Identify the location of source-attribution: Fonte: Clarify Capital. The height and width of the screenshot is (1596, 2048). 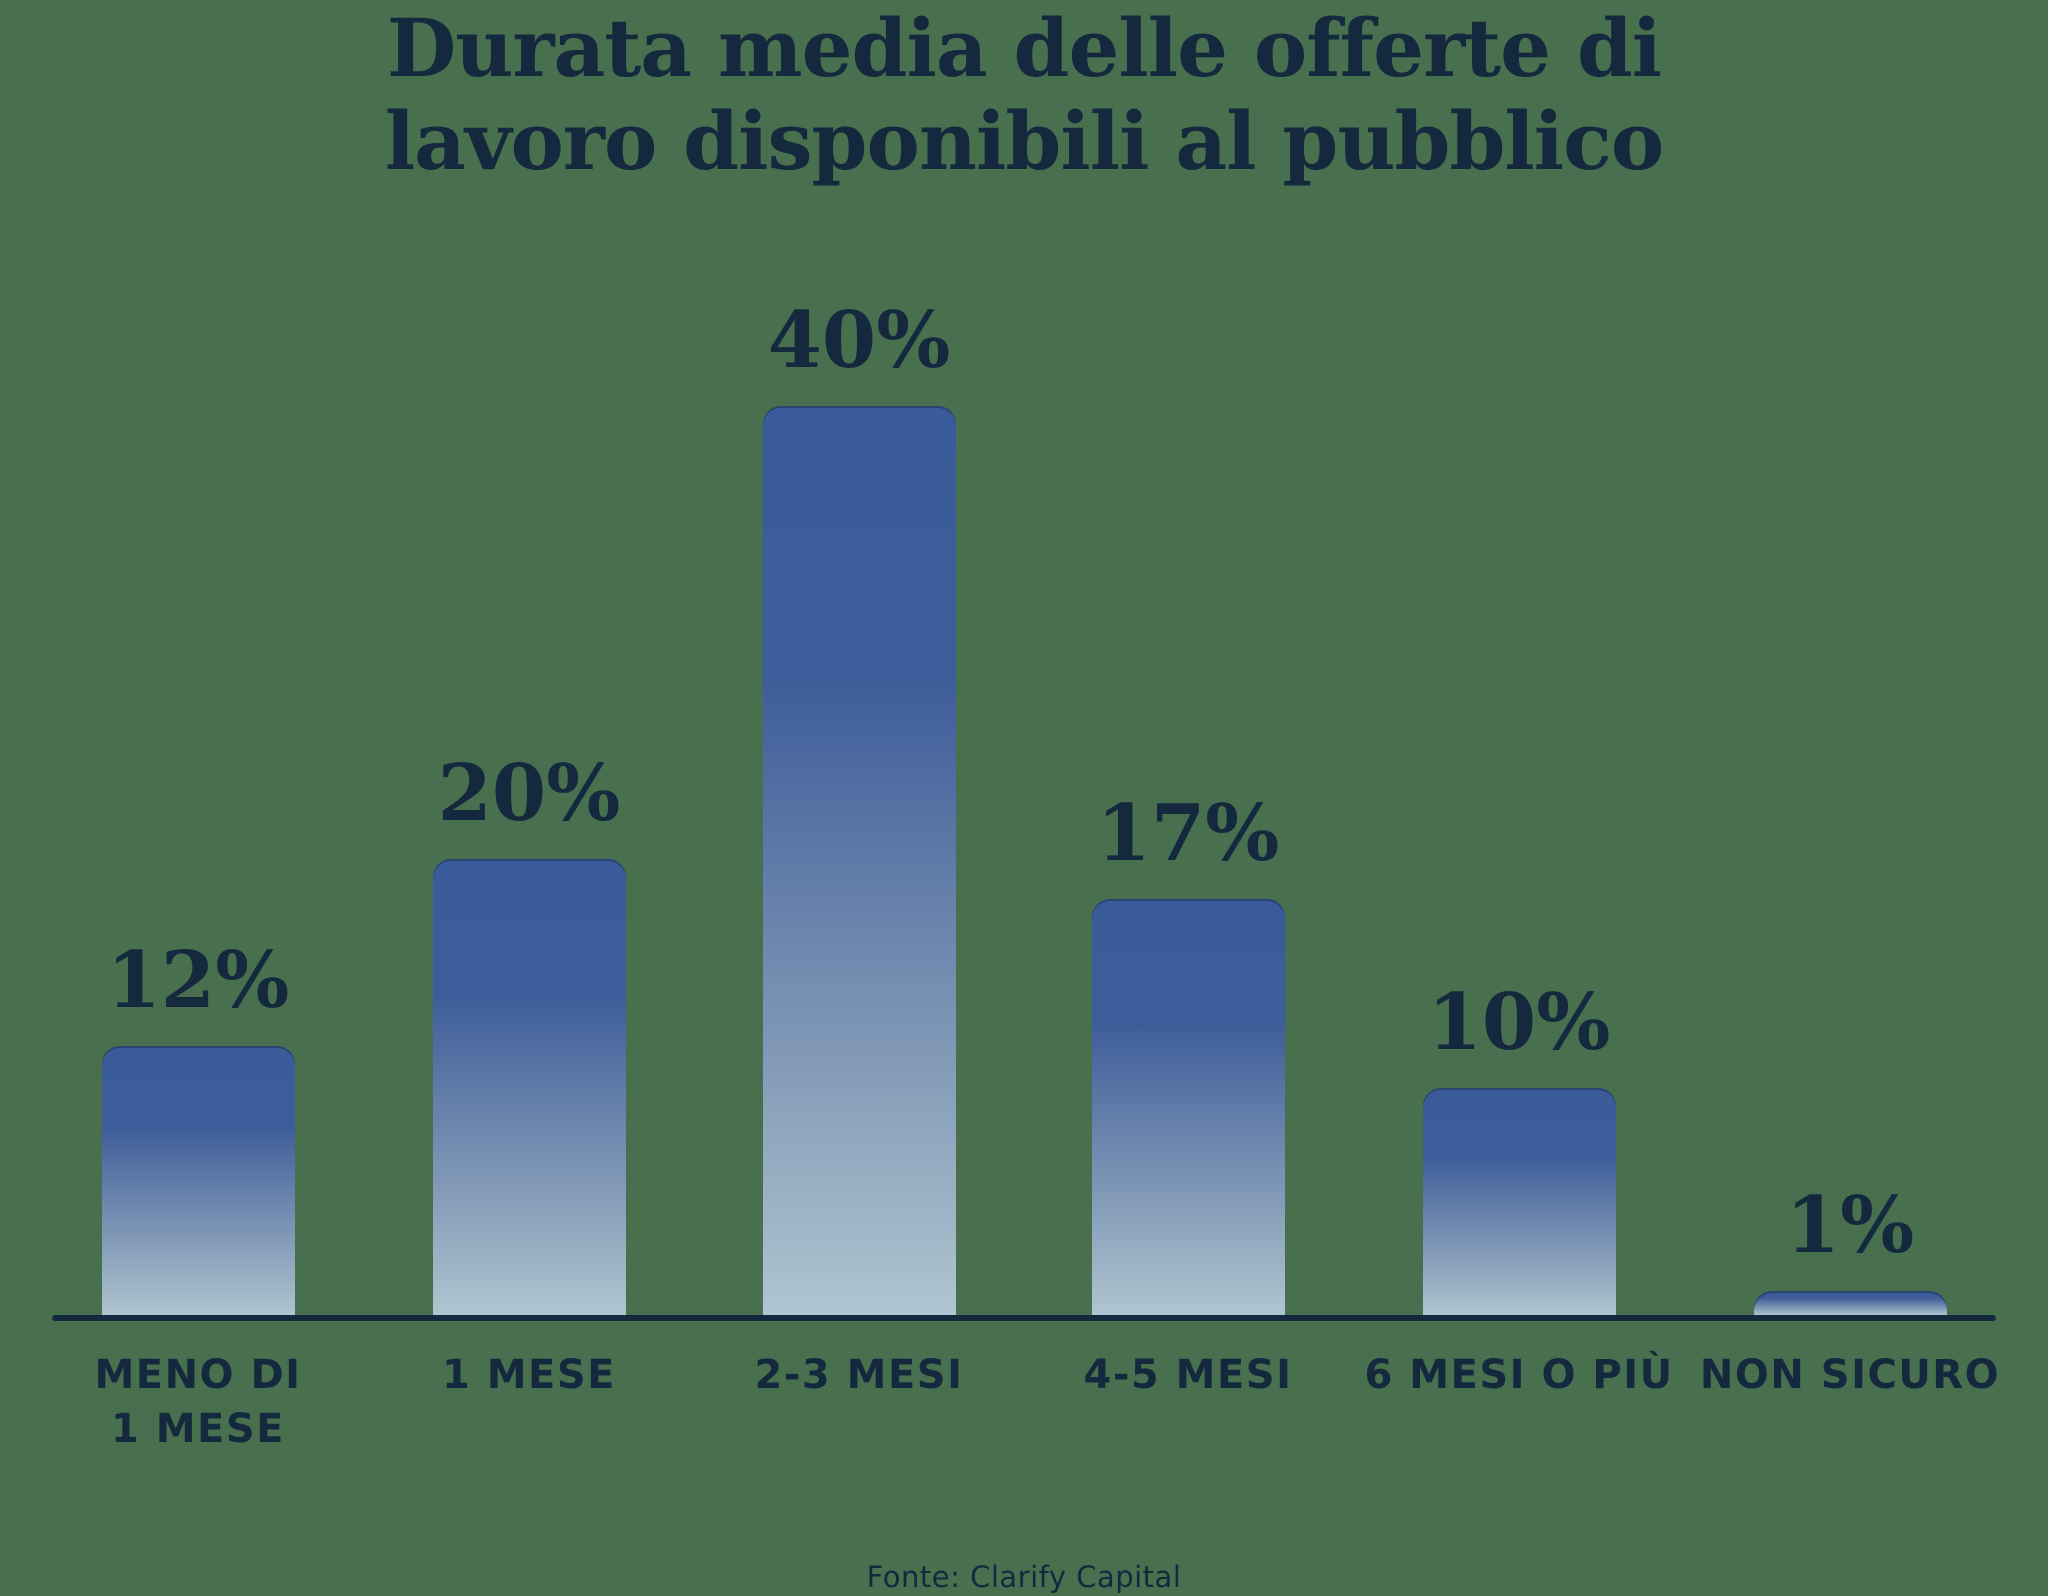
(1024, 1577).